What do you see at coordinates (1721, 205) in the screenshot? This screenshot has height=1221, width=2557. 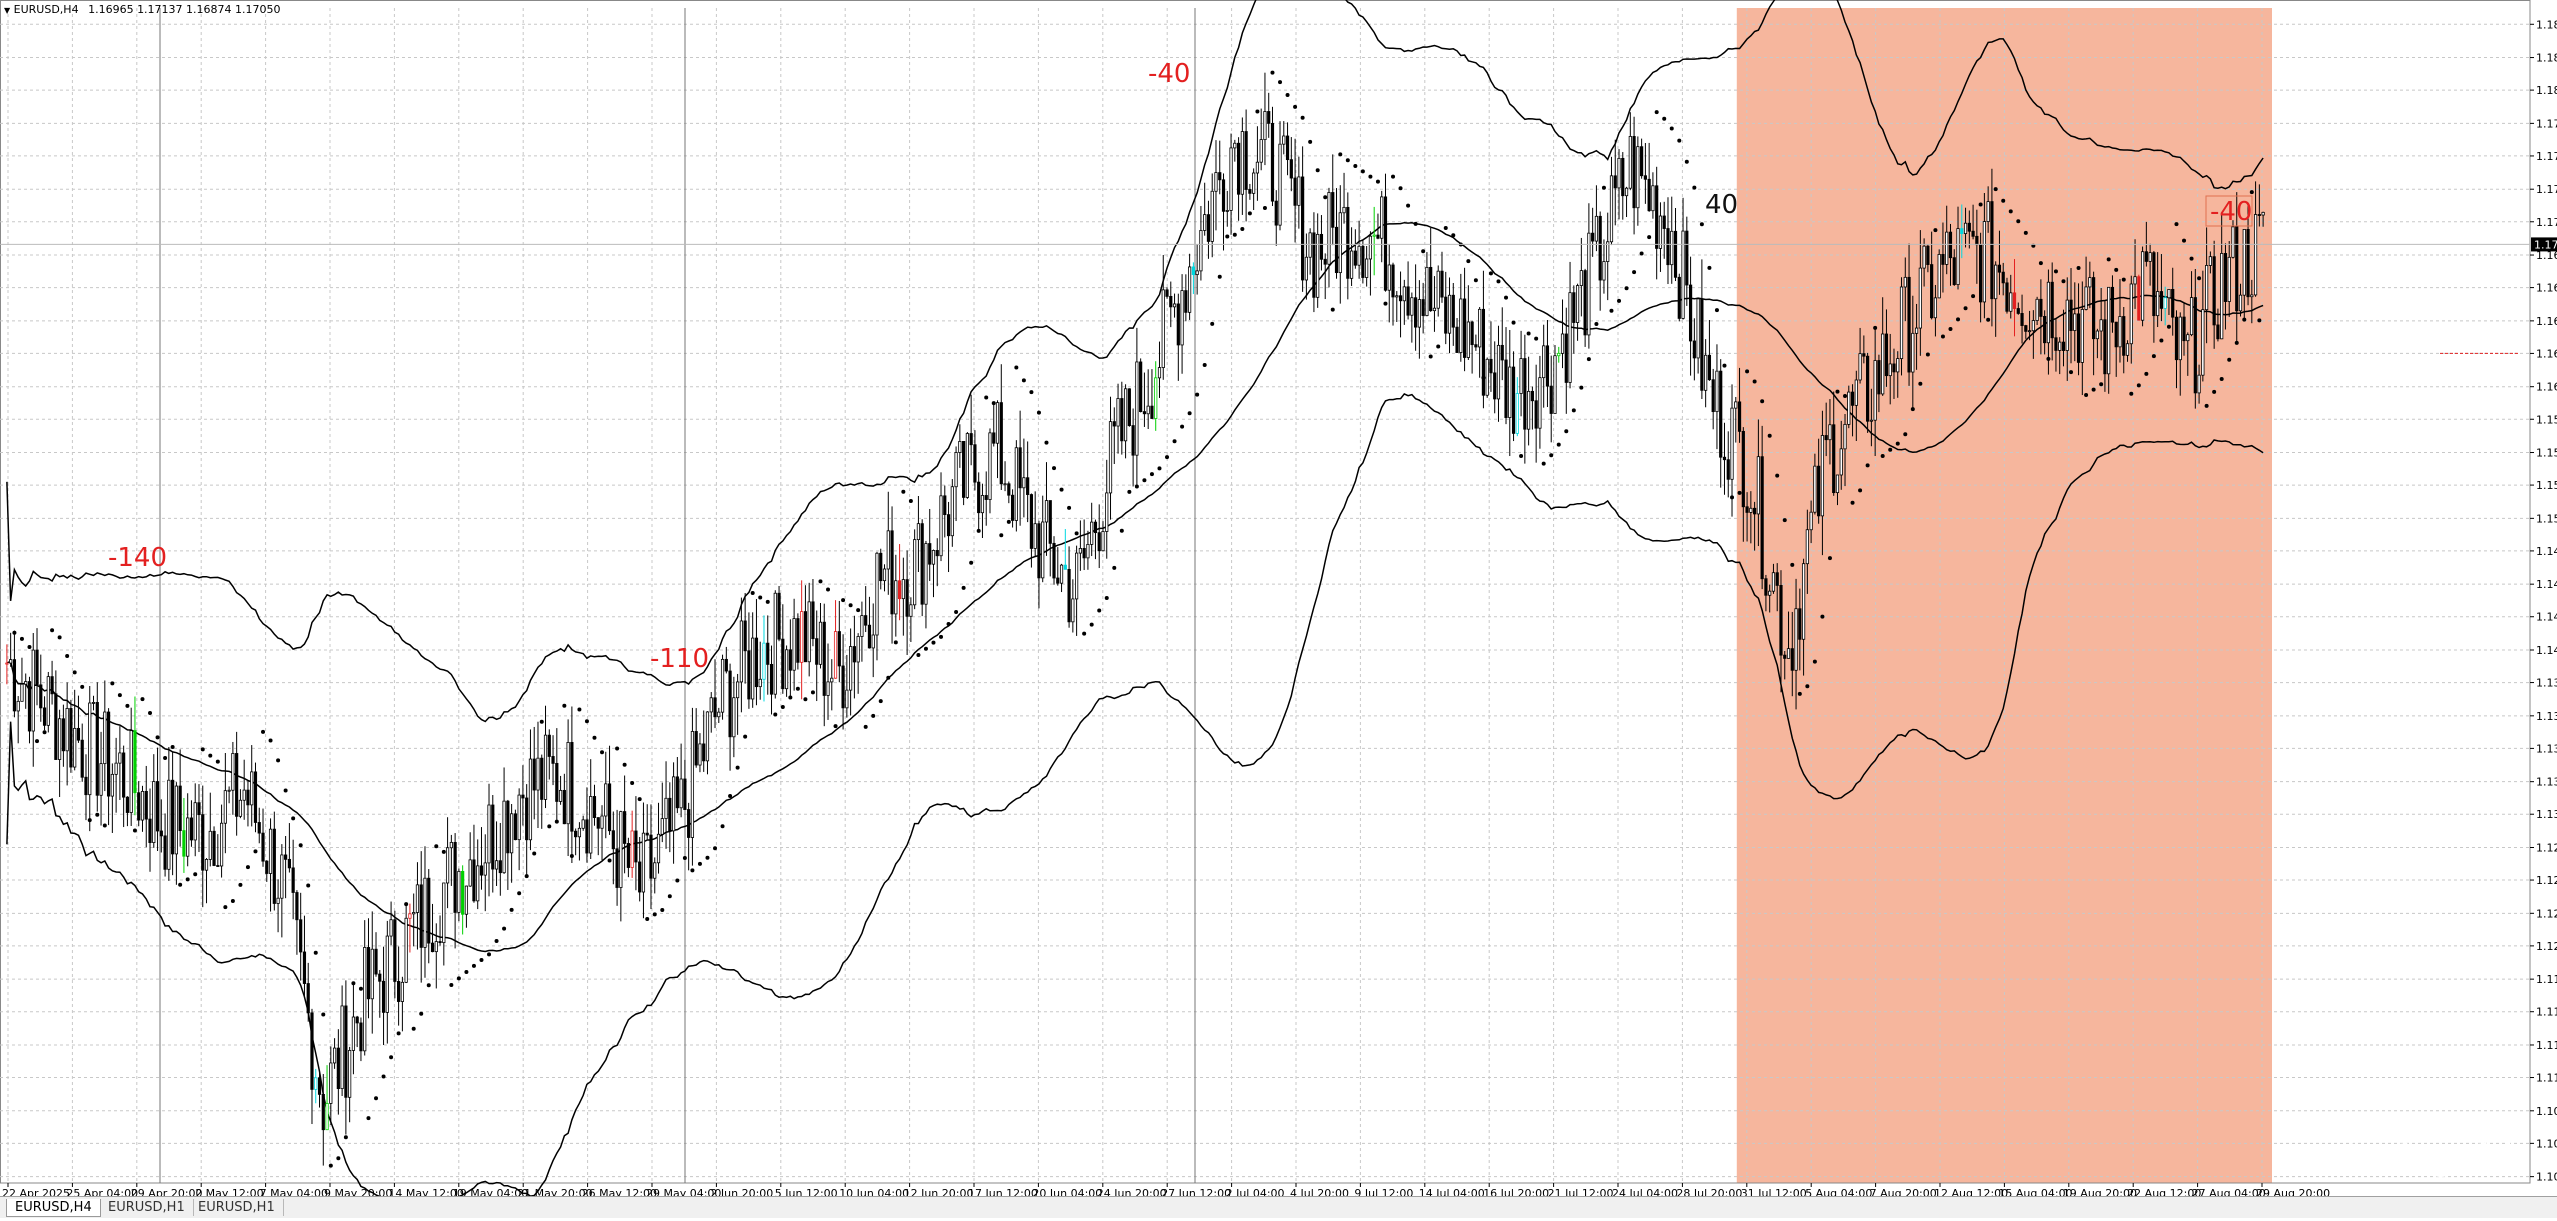 I see `annotation-label: 40` at bounding box center [1721, 205].